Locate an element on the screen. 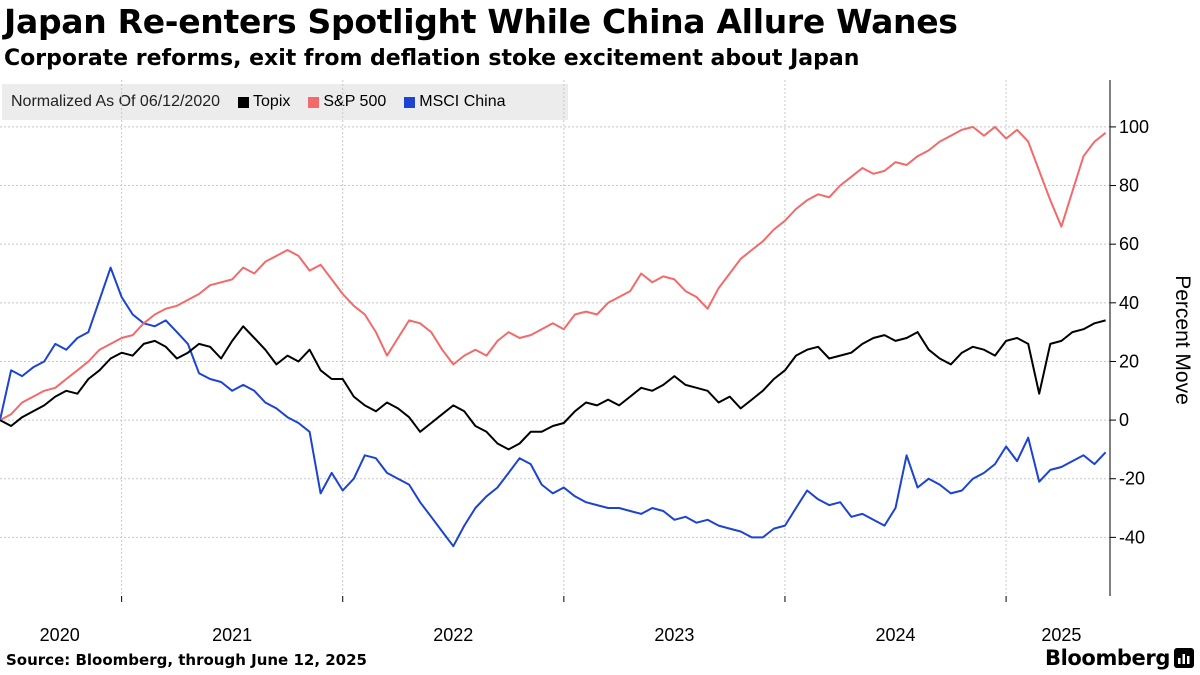 The image size is (1200, 675). y-tick-label: 100 is located at coordinates (1134, 127).